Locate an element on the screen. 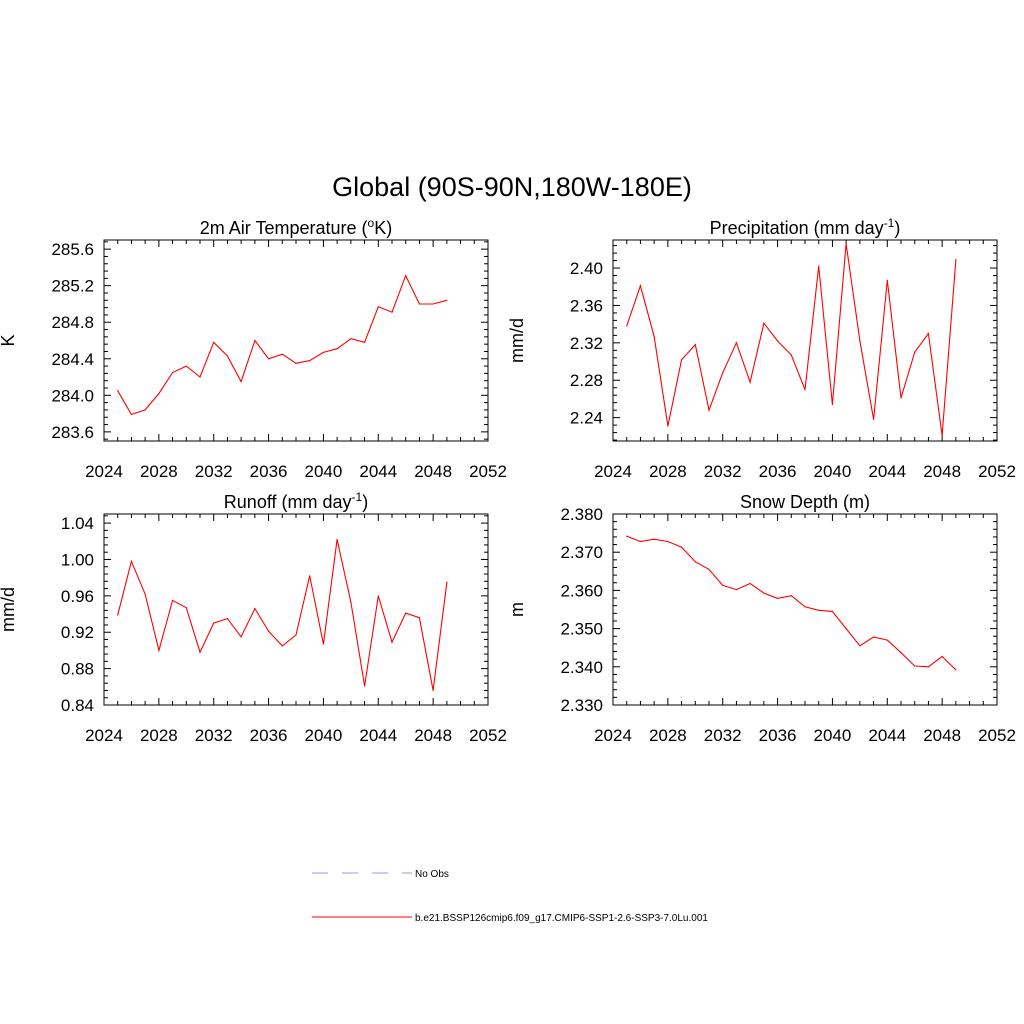 The width and height of the screenshot is (1024, 1024). panel-title: Precipitation (mm day-1) is located at coordinates (805, 227).